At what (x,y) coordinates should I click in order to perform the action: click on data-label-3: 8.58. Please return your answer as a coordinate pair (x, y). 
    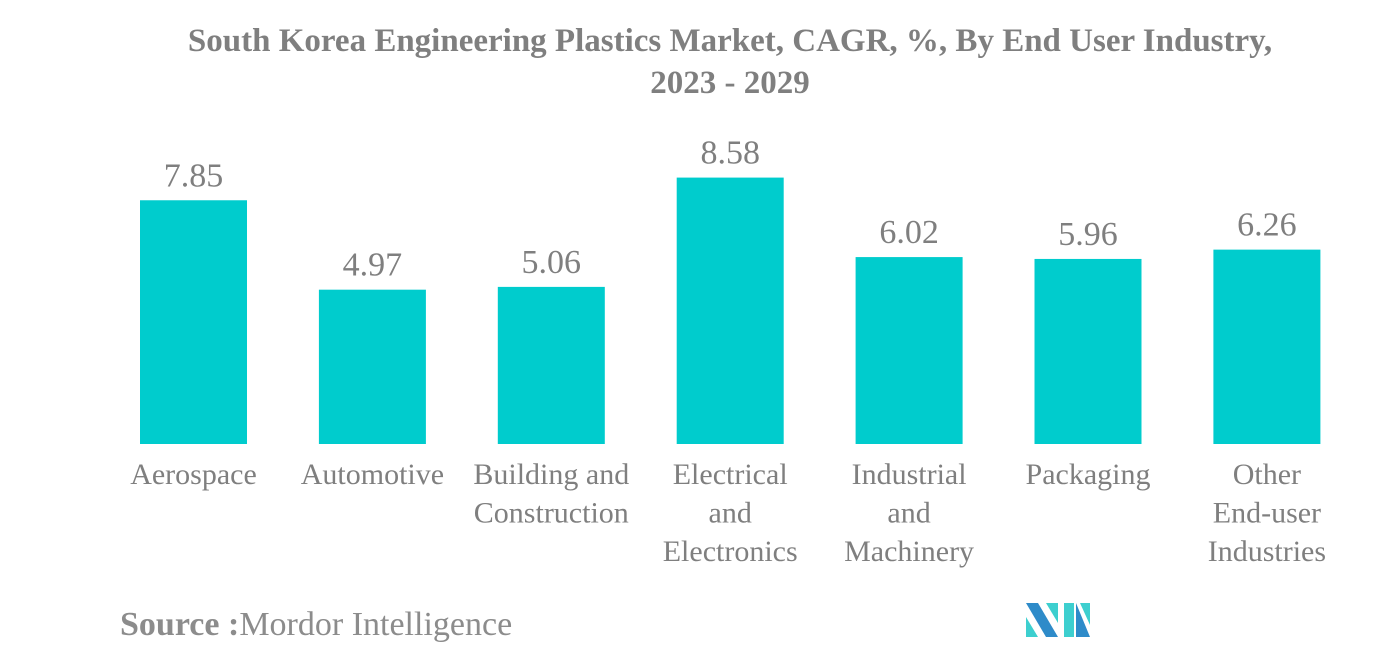
    Looking at the image, I should click on (730, 153).